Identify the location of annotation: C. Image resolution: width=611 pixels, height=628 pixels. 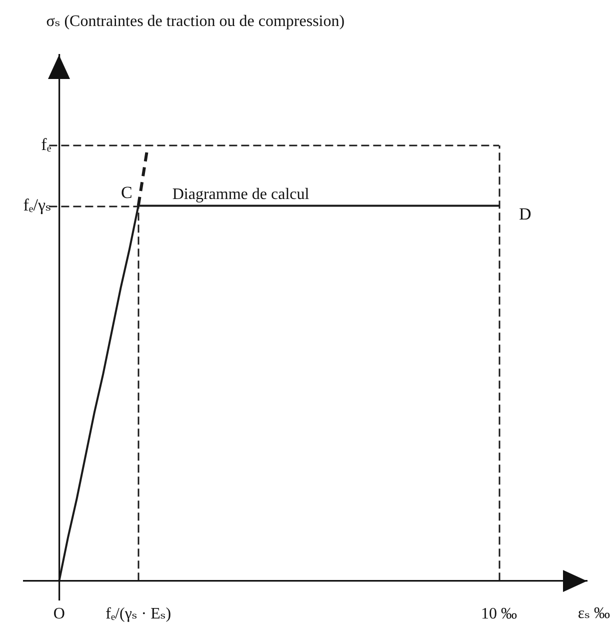
(126, 192).